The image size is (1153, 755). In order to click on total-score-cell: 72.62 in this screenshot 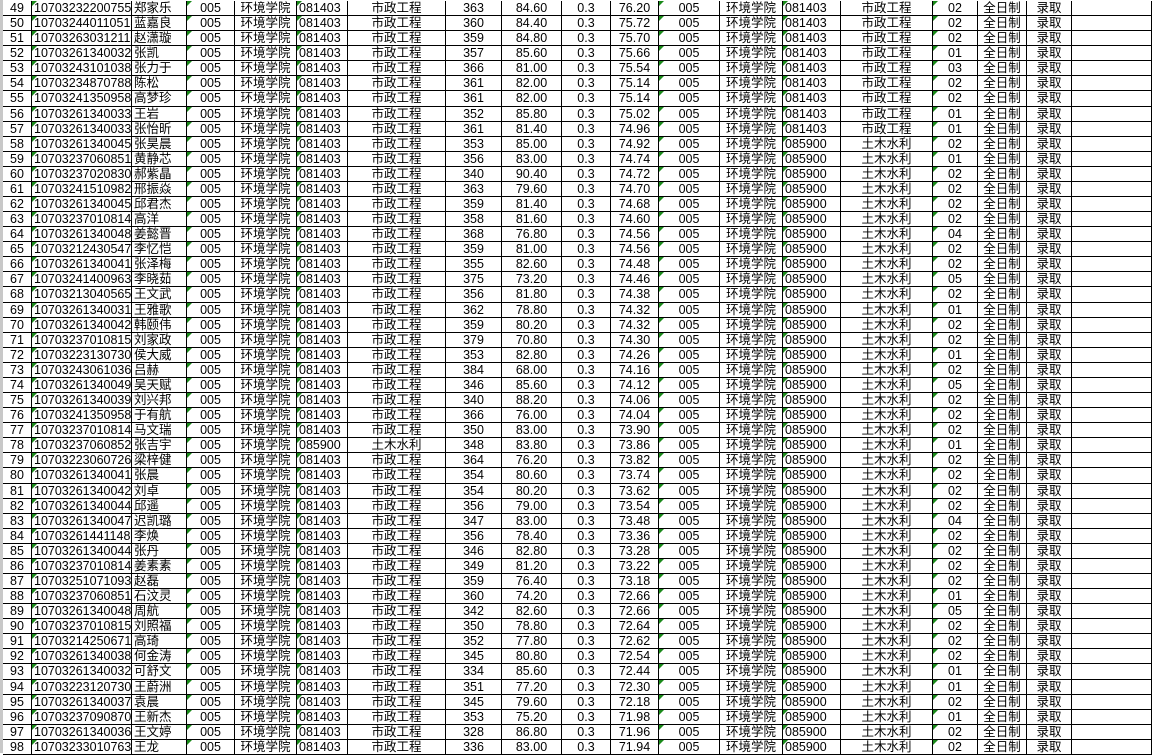, I will do `click(635, 641)`.